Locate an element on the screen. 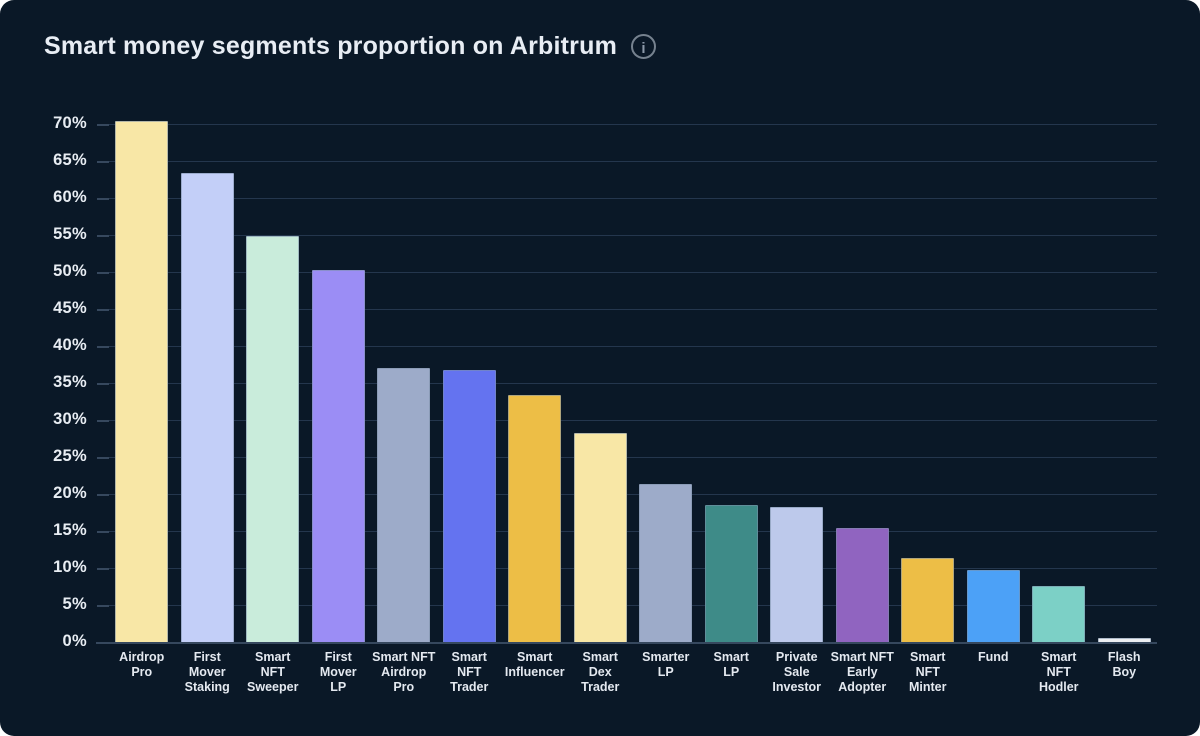 The width and height of the screenshot is (1200, 736). x-axis-label: Smarter LP is located at coordinates (666, 664).